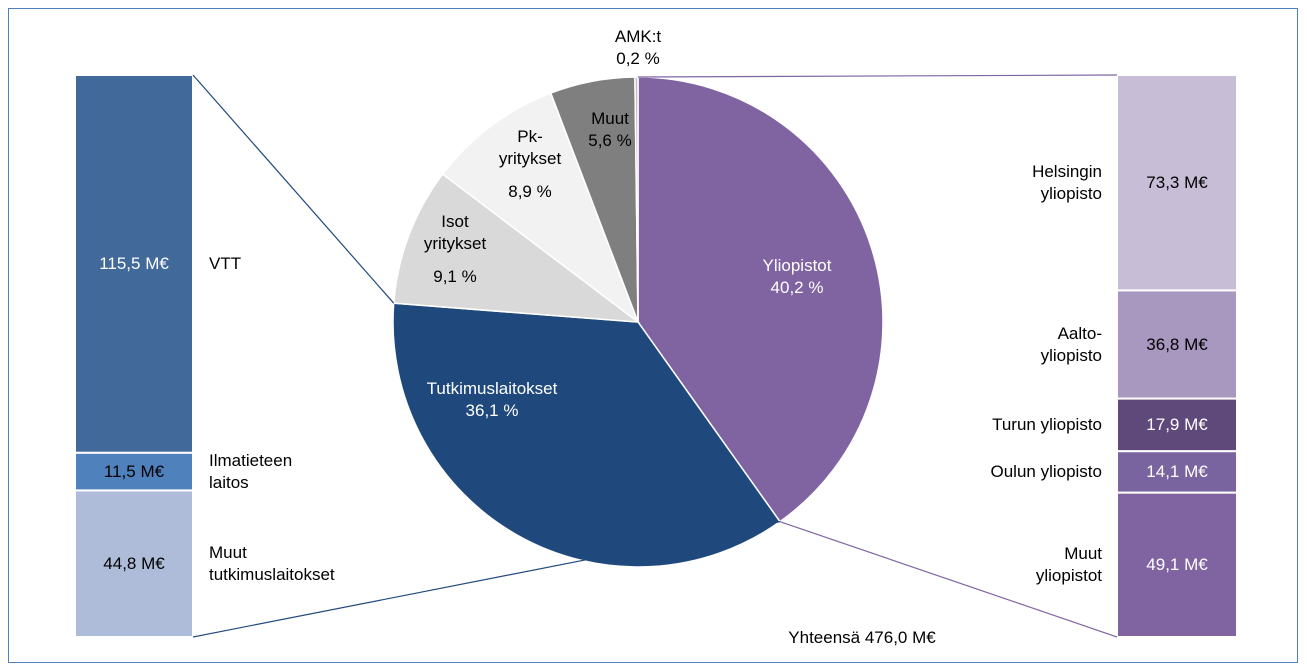 The width and height of the screenshot is (1307, 671). What do you see at coordinates (638, 36) in the screenshot?
I see `slice-label: AMK:t` at bounding box center [638, 36].